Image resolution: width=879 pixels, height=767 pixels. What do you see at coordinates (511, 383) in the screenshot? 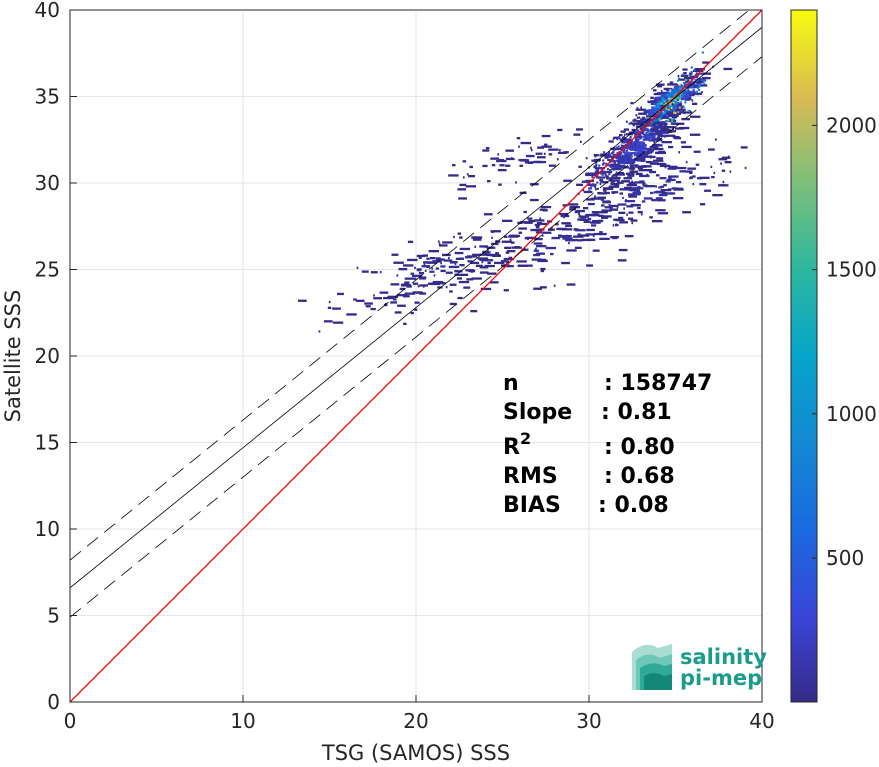
I see `stat-label-n: n` at bounding box center [511, 383].